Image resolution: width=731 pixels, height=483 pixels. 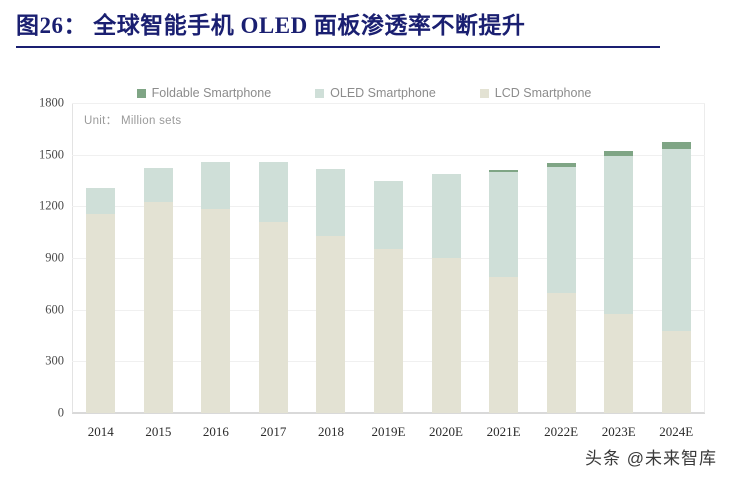 I want to click on legend-item: LCD Smartphone, so click(x=535, y=93).